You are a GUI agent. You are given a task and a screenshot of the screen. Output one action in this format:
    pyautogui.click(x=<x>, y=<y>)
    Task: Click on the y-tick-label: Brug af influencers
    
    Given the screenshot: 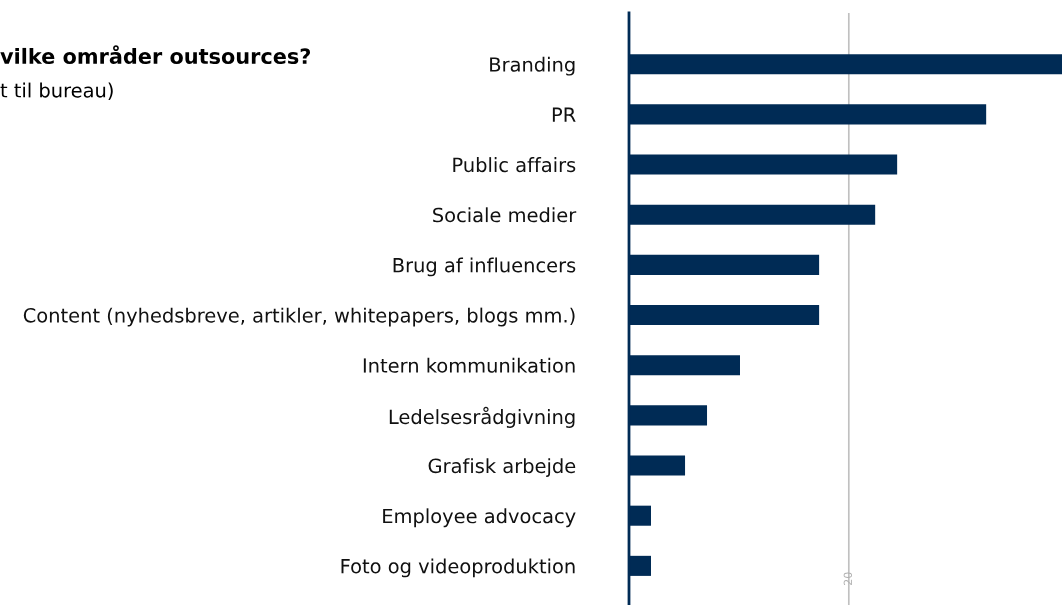 What is the action you would take?
    pyautogui.click(x=484, y=267)
    